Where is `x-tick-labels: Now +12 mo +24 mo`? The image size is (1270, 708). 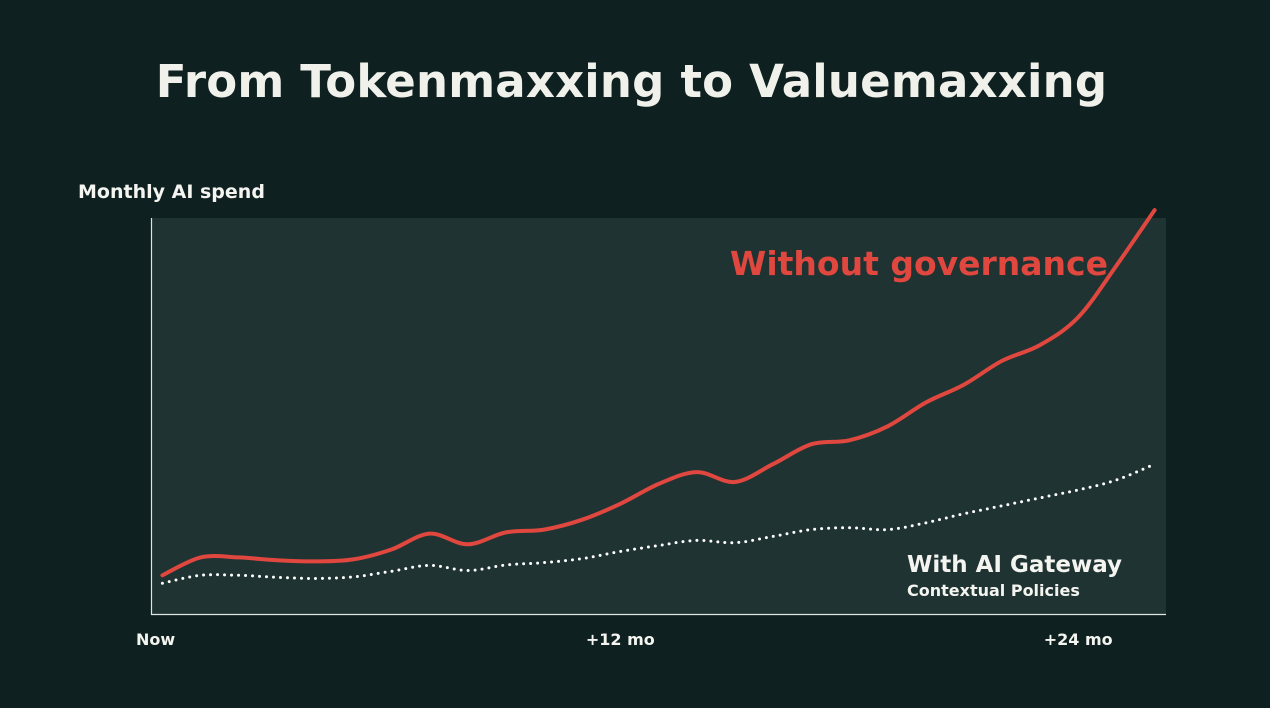 x-tick-labels: Now +12 mo +24 mo is located at coordinates (624, 639).